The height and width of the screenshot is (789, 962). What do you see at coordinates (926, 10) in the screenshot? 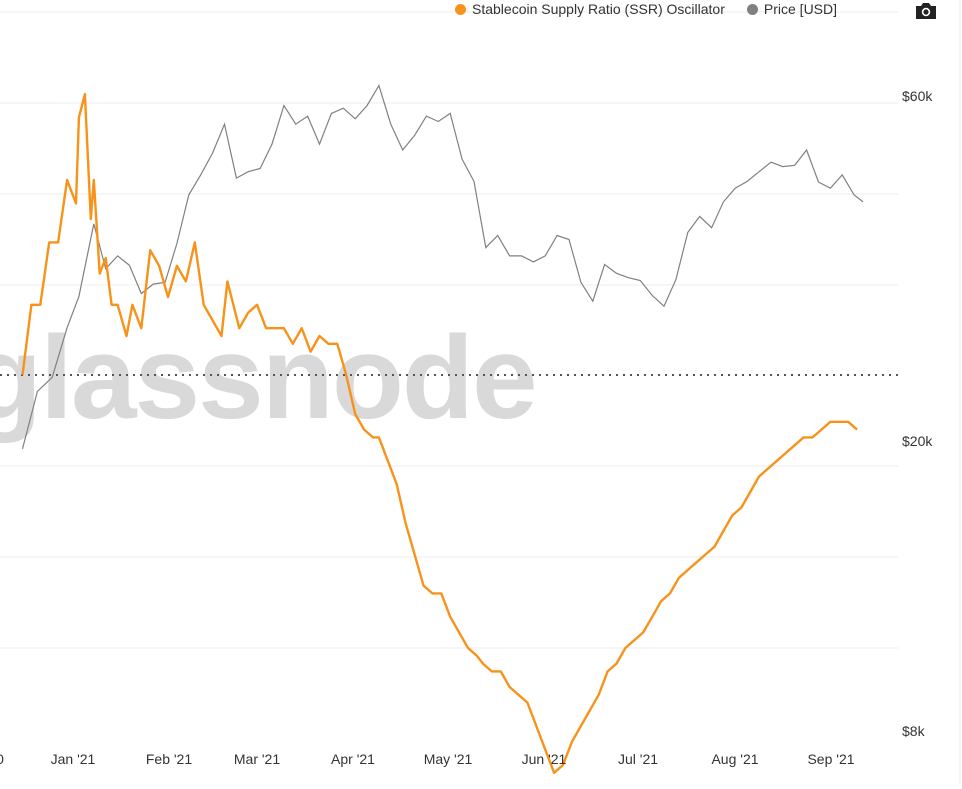
I see `camera-icon` at bounding box center [926, 10].